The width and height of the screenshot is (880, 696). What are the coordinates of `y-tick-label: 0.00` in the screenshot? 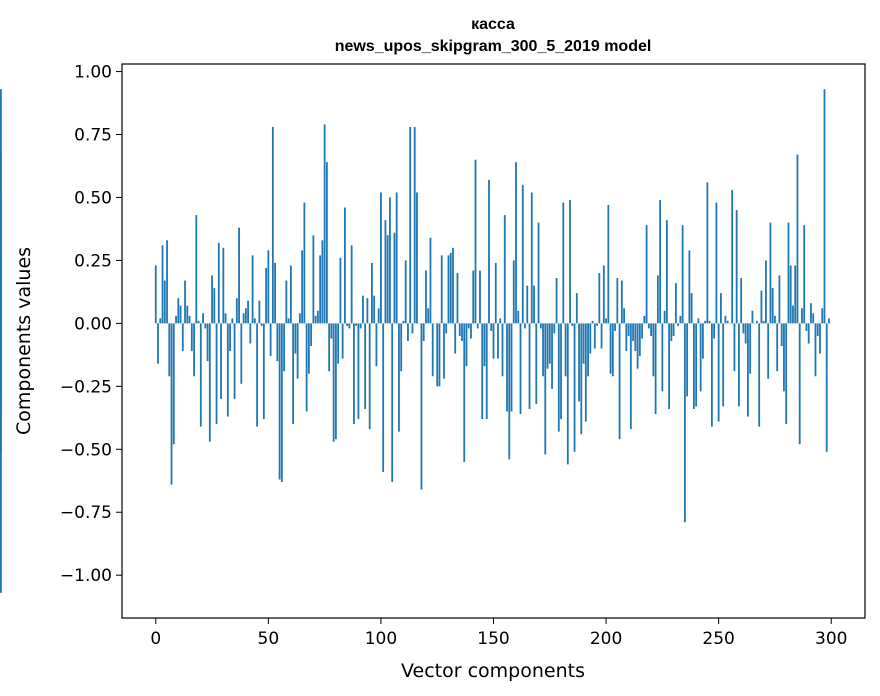 It's located at (93, 324).